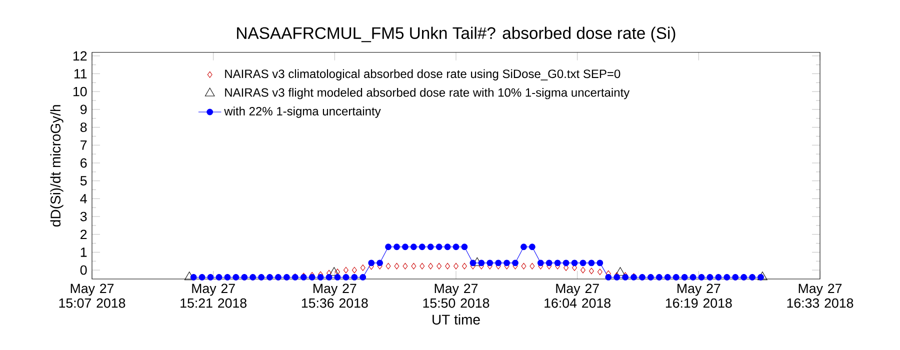  Describe the element at coordinates (335, 296) in the screenshot. I see `x-tick-label: May 27 15:36 2018` at that location.